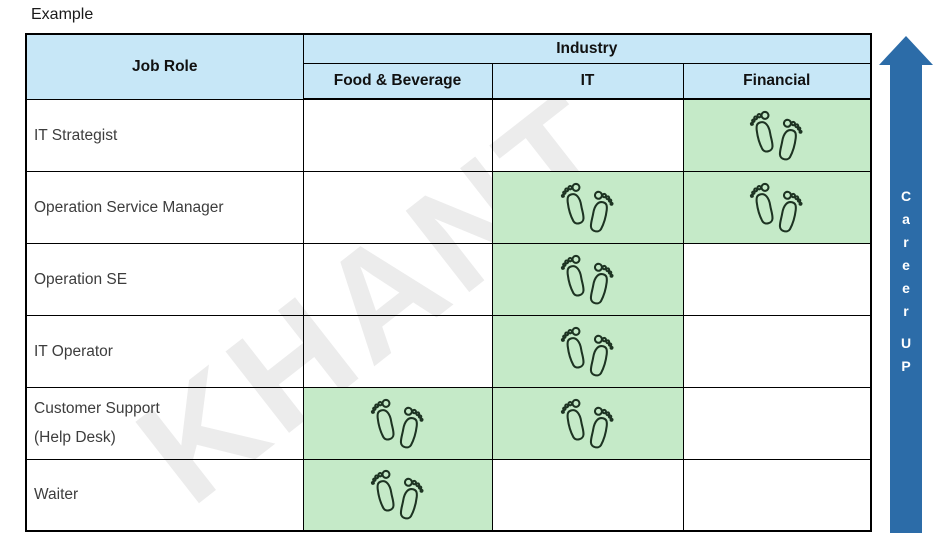 This screenshot has width=937, height=543. I want to click on career-up-letter: a, so click(906, 218).